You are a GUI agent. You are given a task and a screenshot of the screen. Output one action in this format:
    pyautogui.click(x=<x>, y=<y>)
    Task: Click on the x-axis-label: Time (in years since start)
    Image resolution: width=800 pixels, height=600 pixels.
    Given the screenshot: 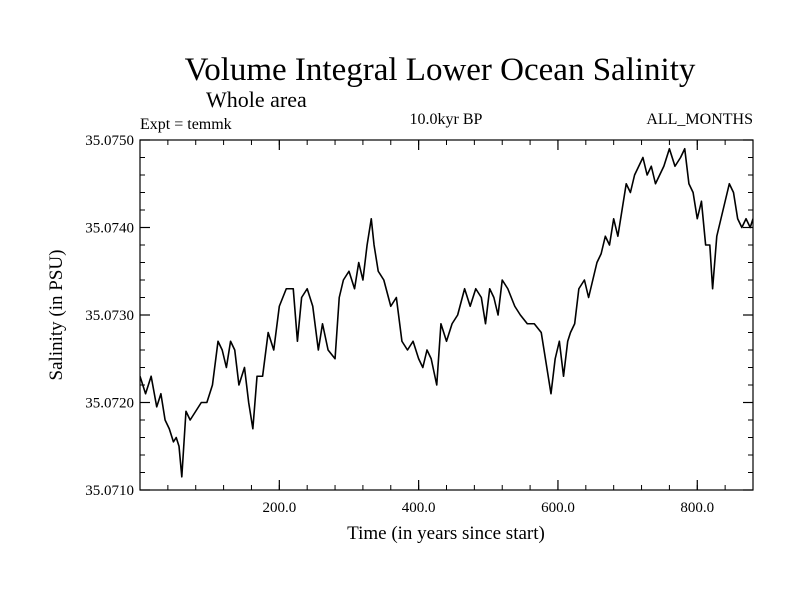 What is the action you would take?
    pyautogui.click(x=446, y=533)
    